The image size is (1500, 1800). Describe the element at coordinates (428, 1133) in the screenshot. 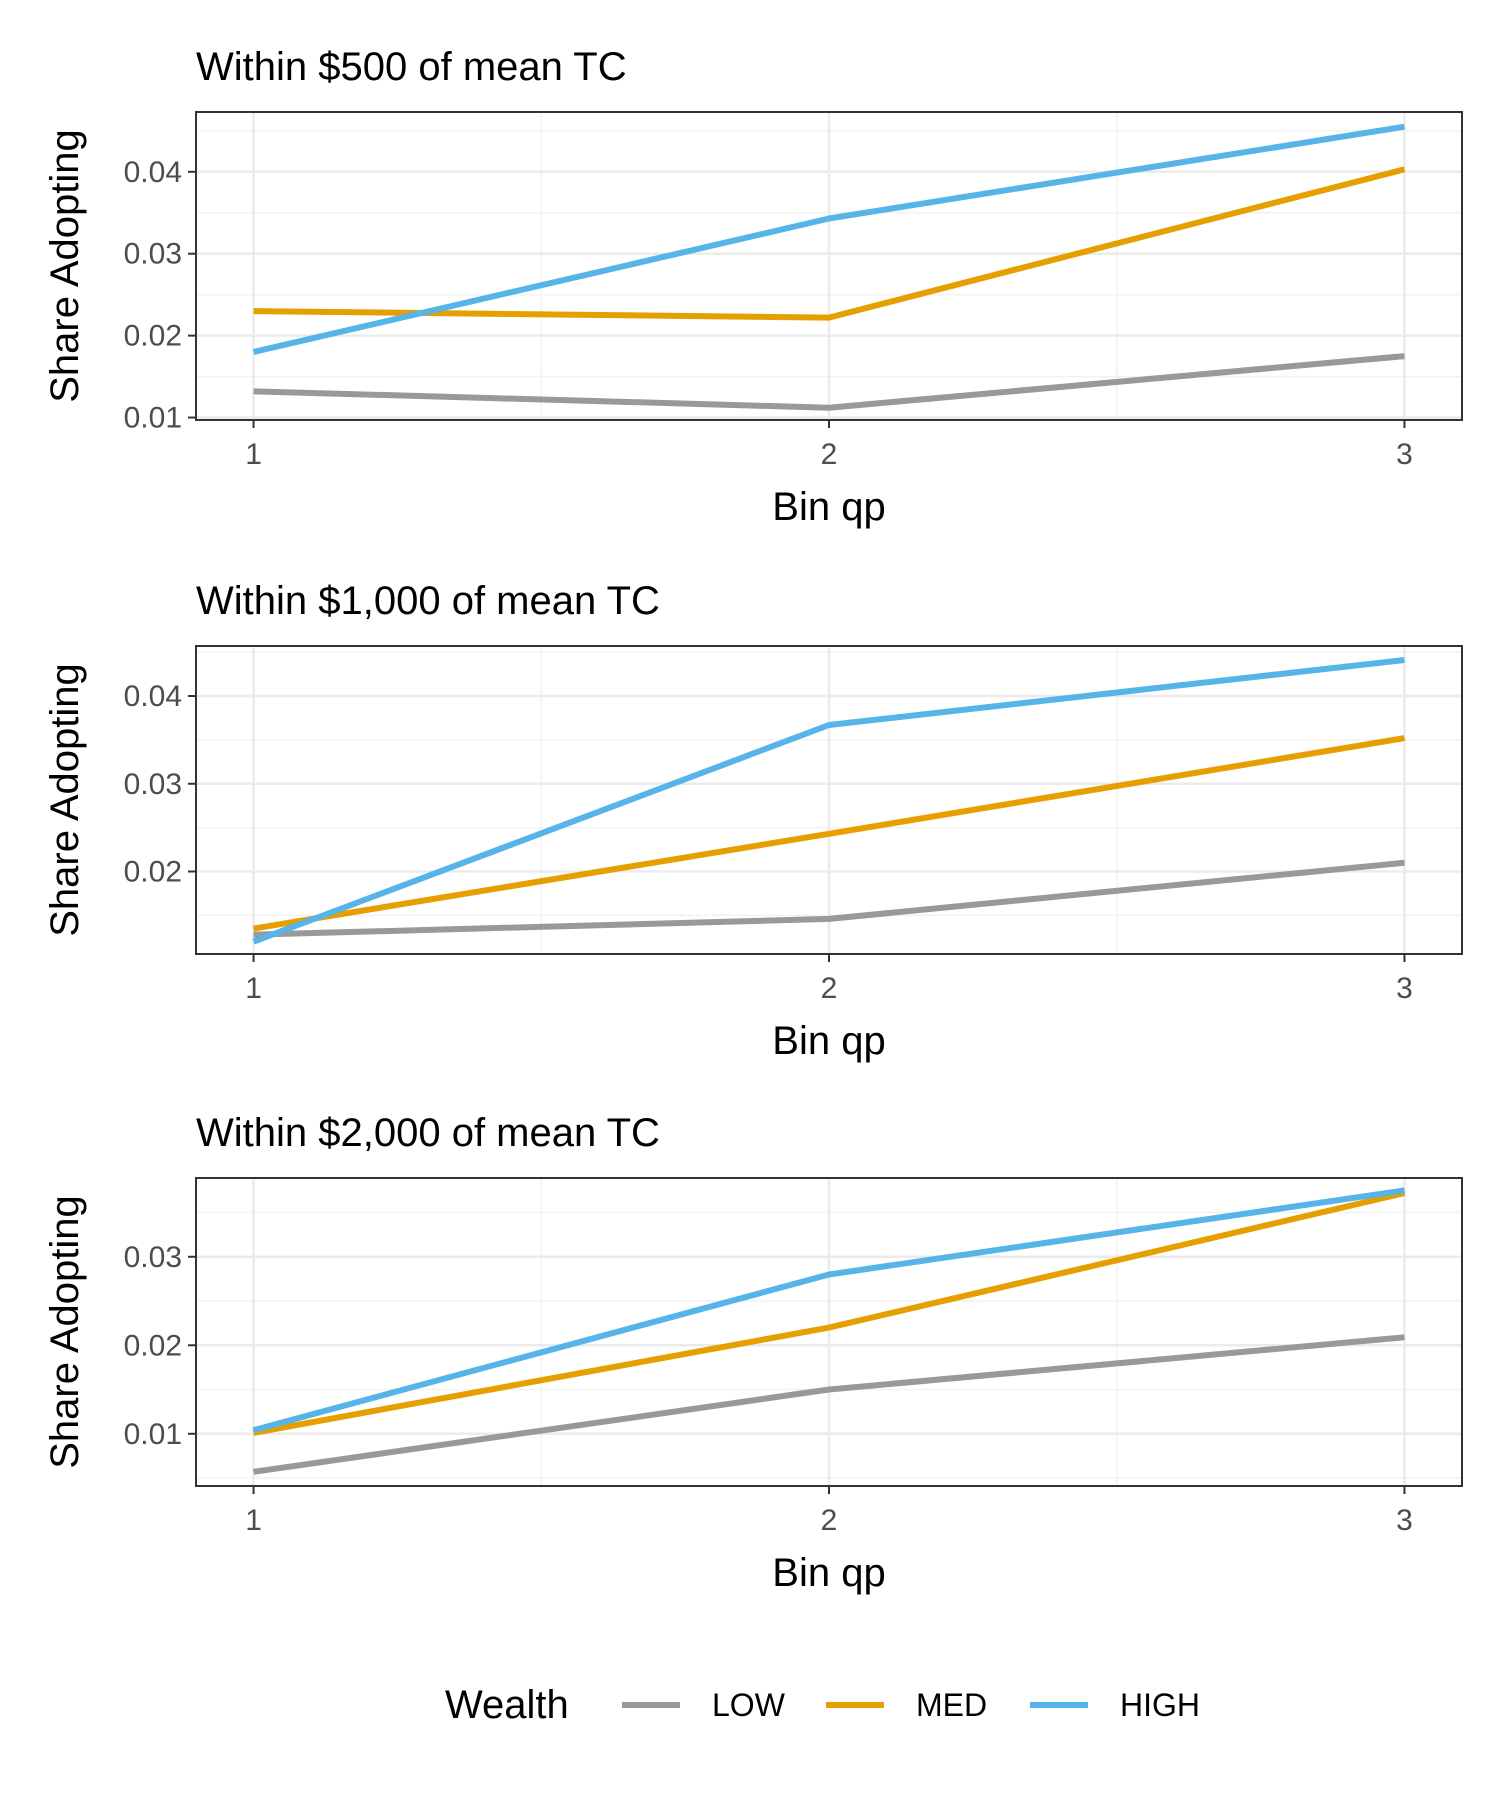

I see `panel-title: Within $2,000 of mean TC` at that location.